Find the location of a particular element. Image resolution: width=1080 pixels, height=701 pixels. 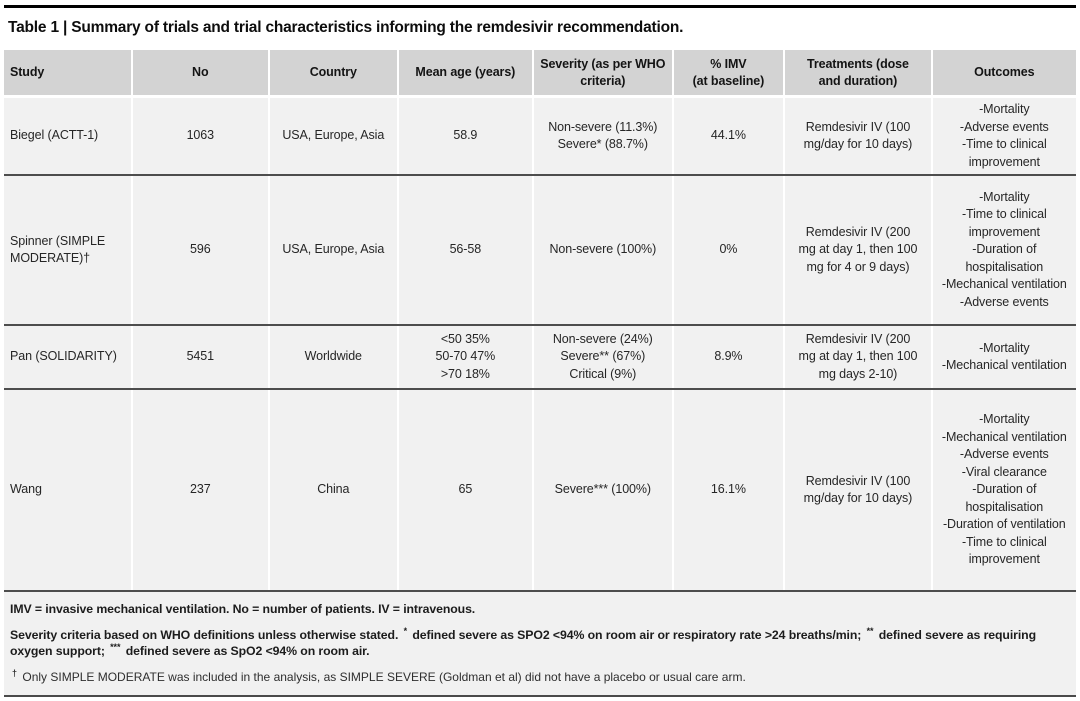

cell-study: Spinner (SIMPLE MODERATE)† is located at coordinates (67, 250).